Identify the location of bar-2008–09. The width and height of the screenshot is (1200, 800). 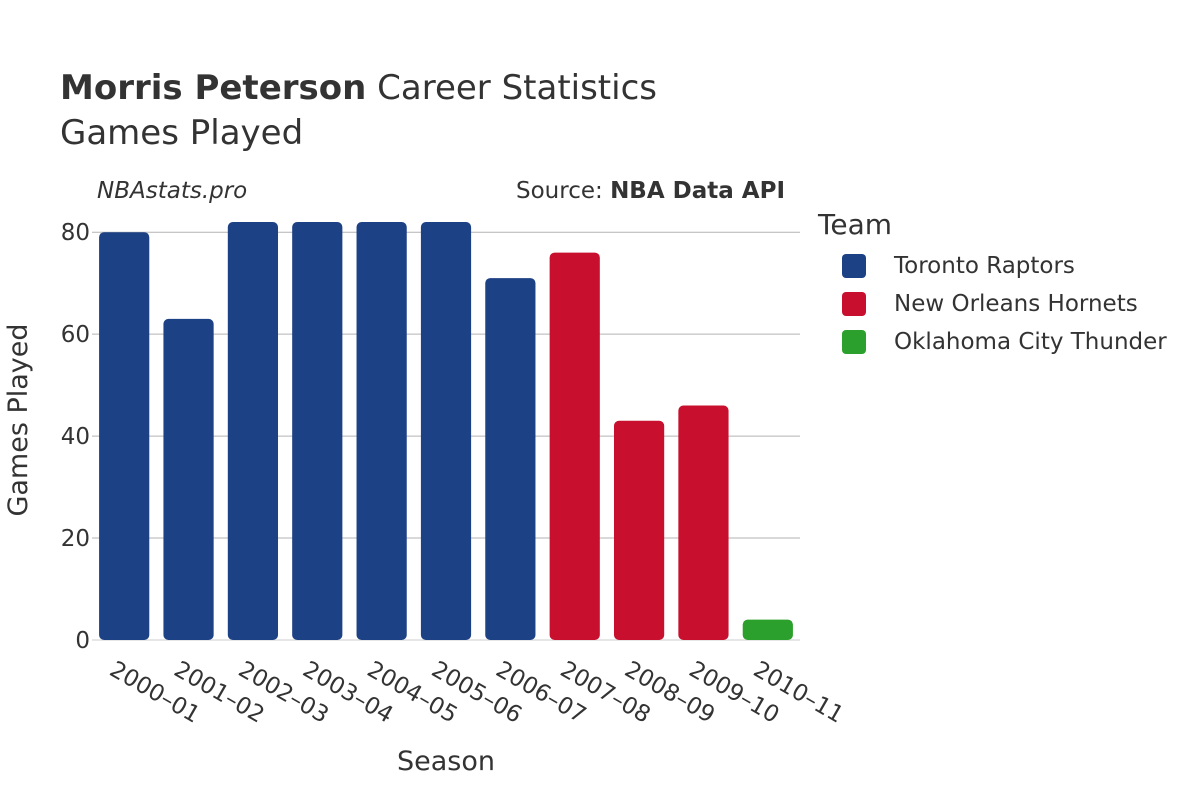
(639, 530).